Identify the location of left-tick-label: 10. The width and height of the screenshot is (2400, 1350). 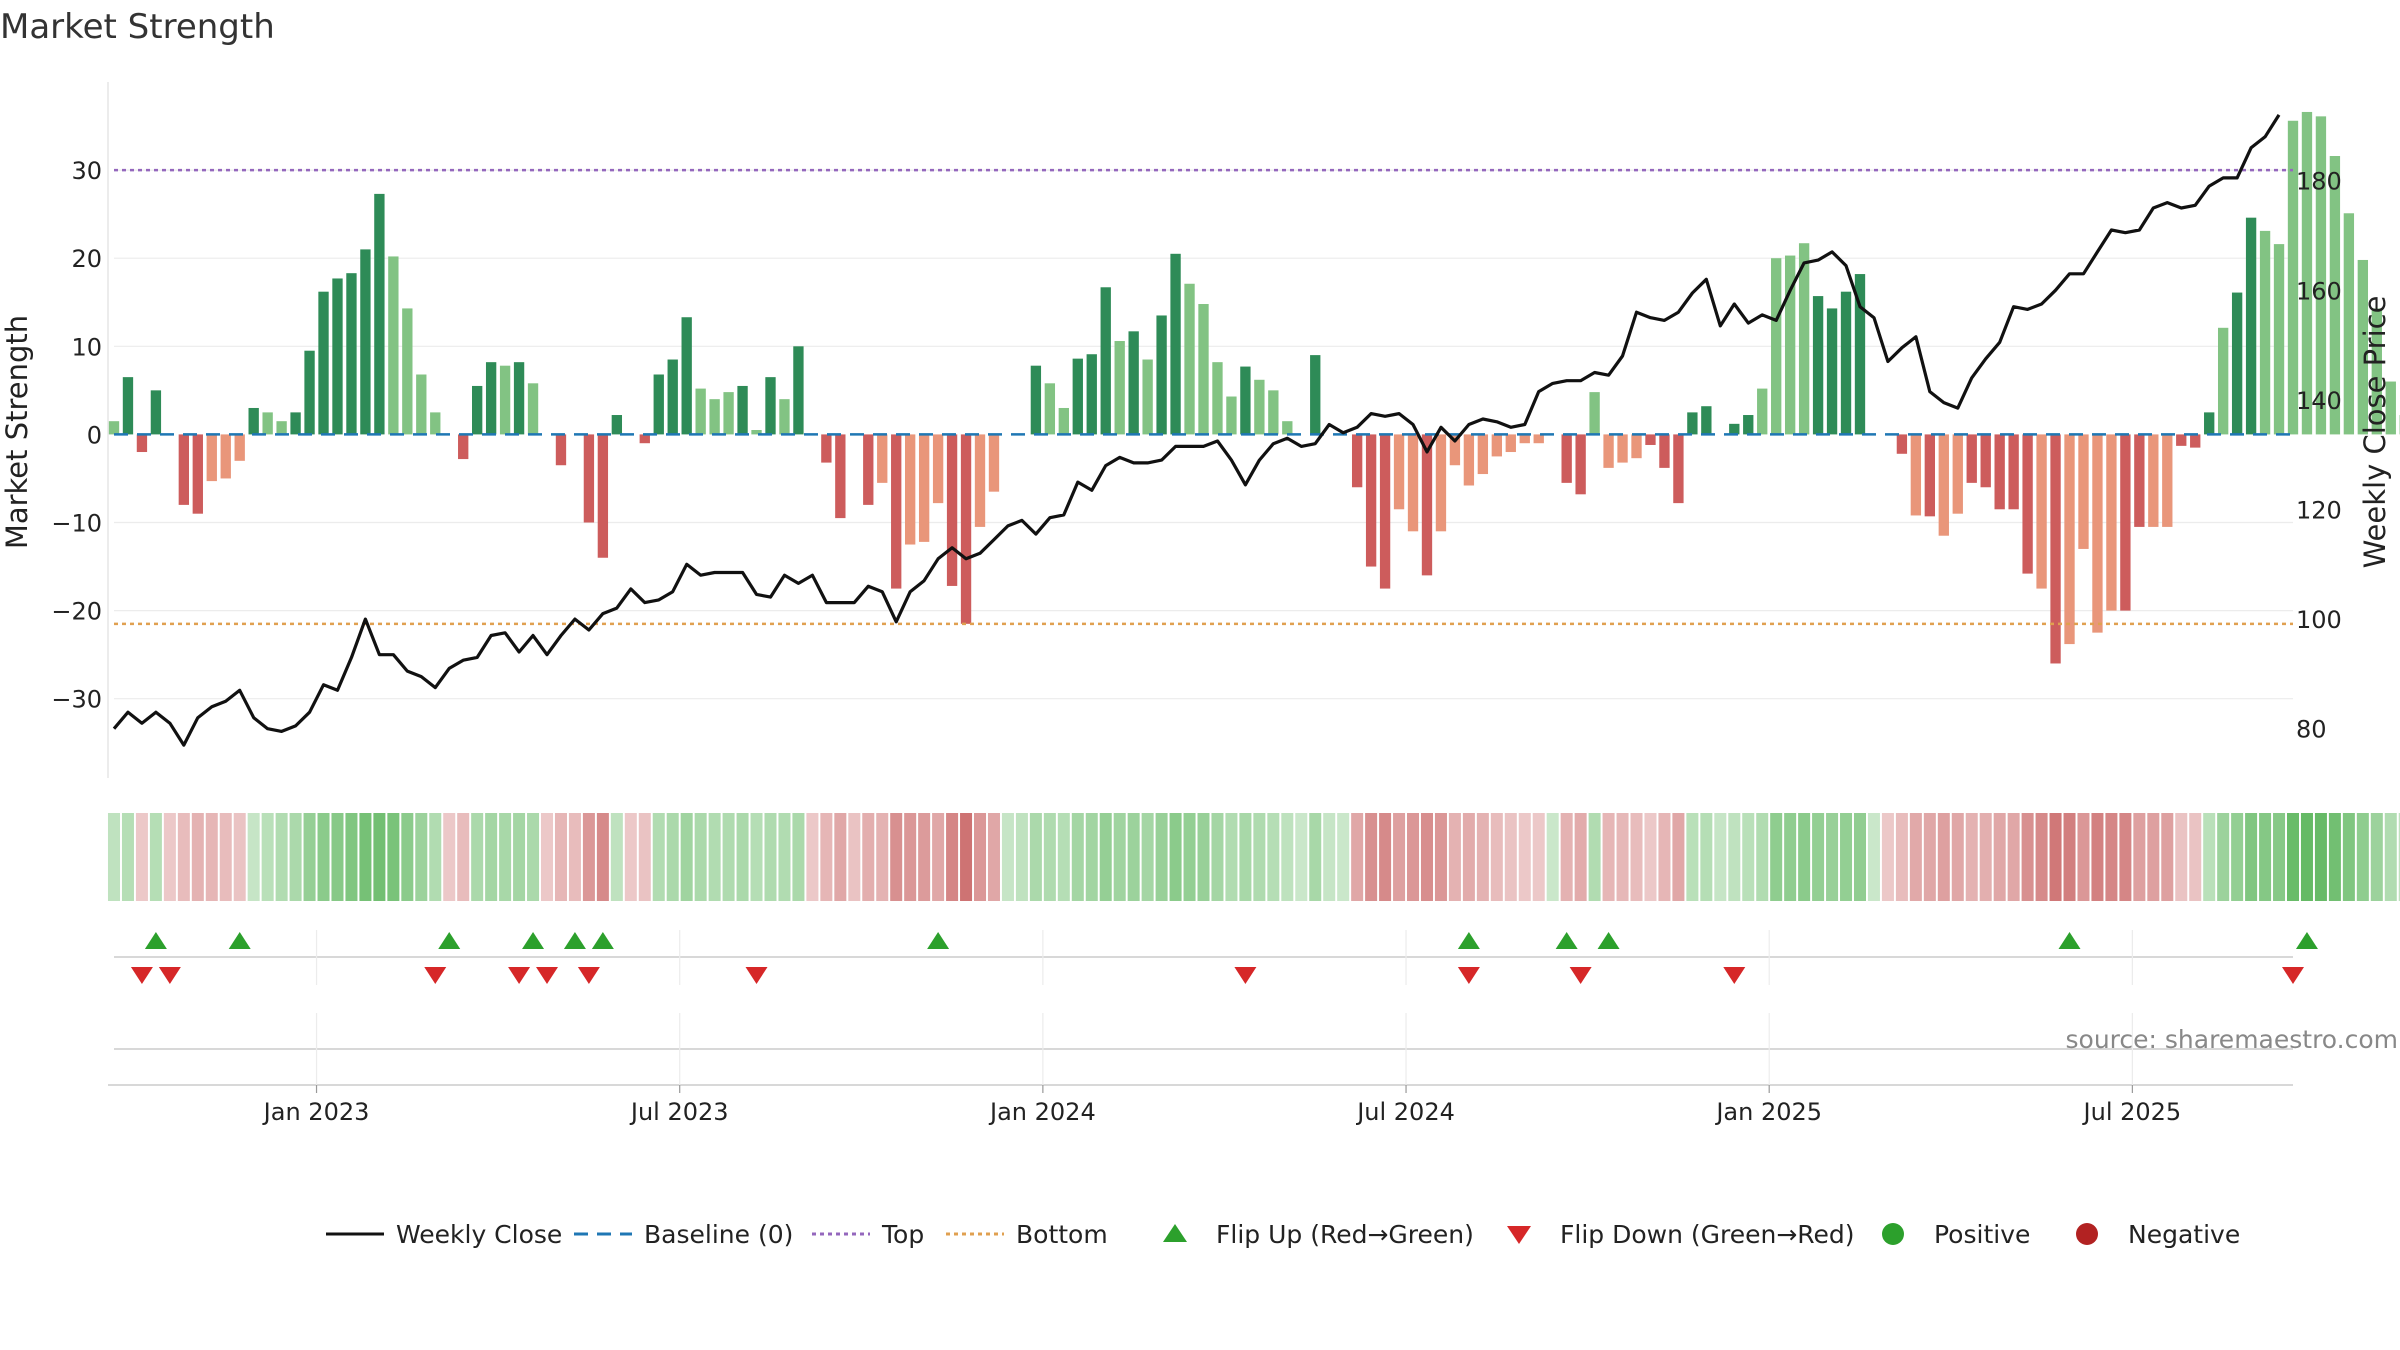
(86, 347).